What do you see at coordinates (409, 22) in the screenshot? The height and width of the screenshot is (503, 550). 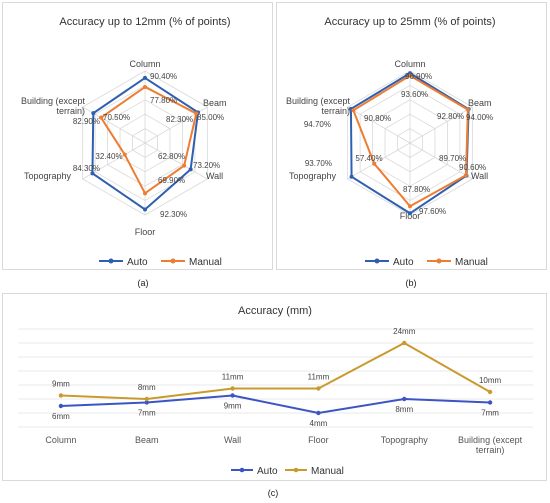 I see `chart-title: Accuracy up to 25mm (% of points)` at bounding box center [409, 22].